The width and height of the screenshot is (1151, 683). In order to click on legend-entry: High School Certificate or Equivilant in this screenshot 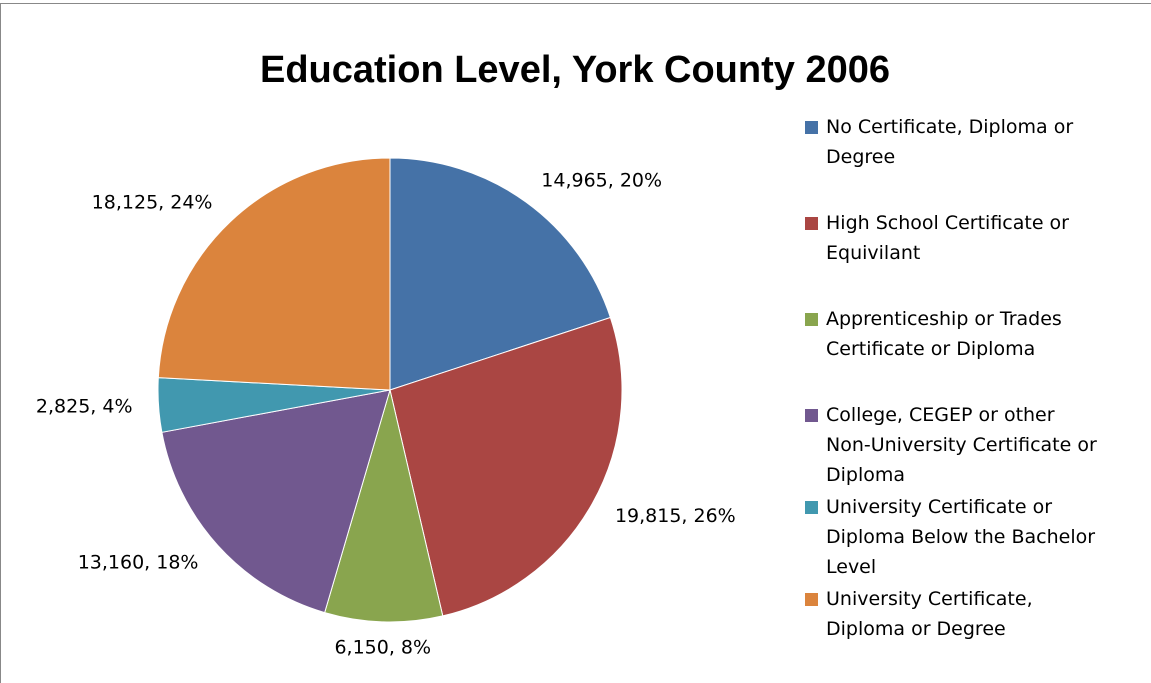, I will do `click(955, 238)`.